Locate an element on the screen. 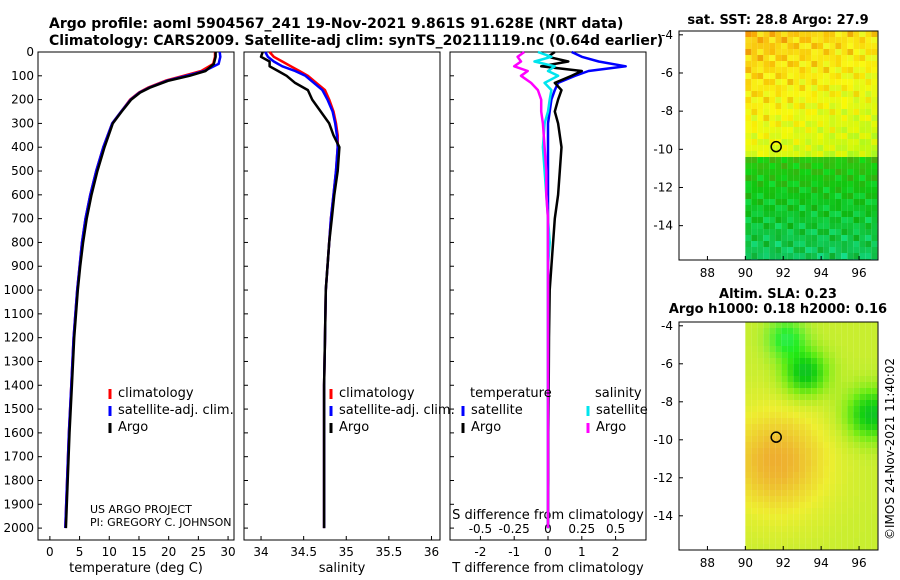 The width and height of the screenshot is (900, 580). sst-map-lat-label: -12 is located at coordinates (663, 187).